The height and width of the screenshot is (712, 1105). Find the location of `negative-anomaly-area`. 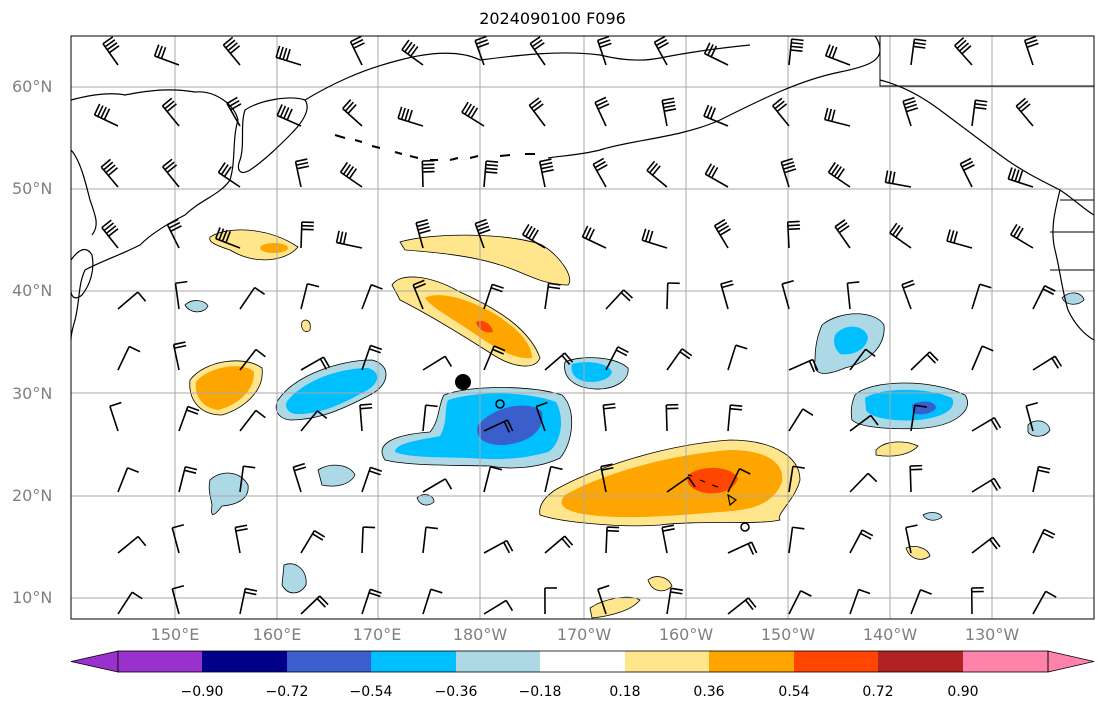

negative-anomaly-area is located at coordinates (932, 516).